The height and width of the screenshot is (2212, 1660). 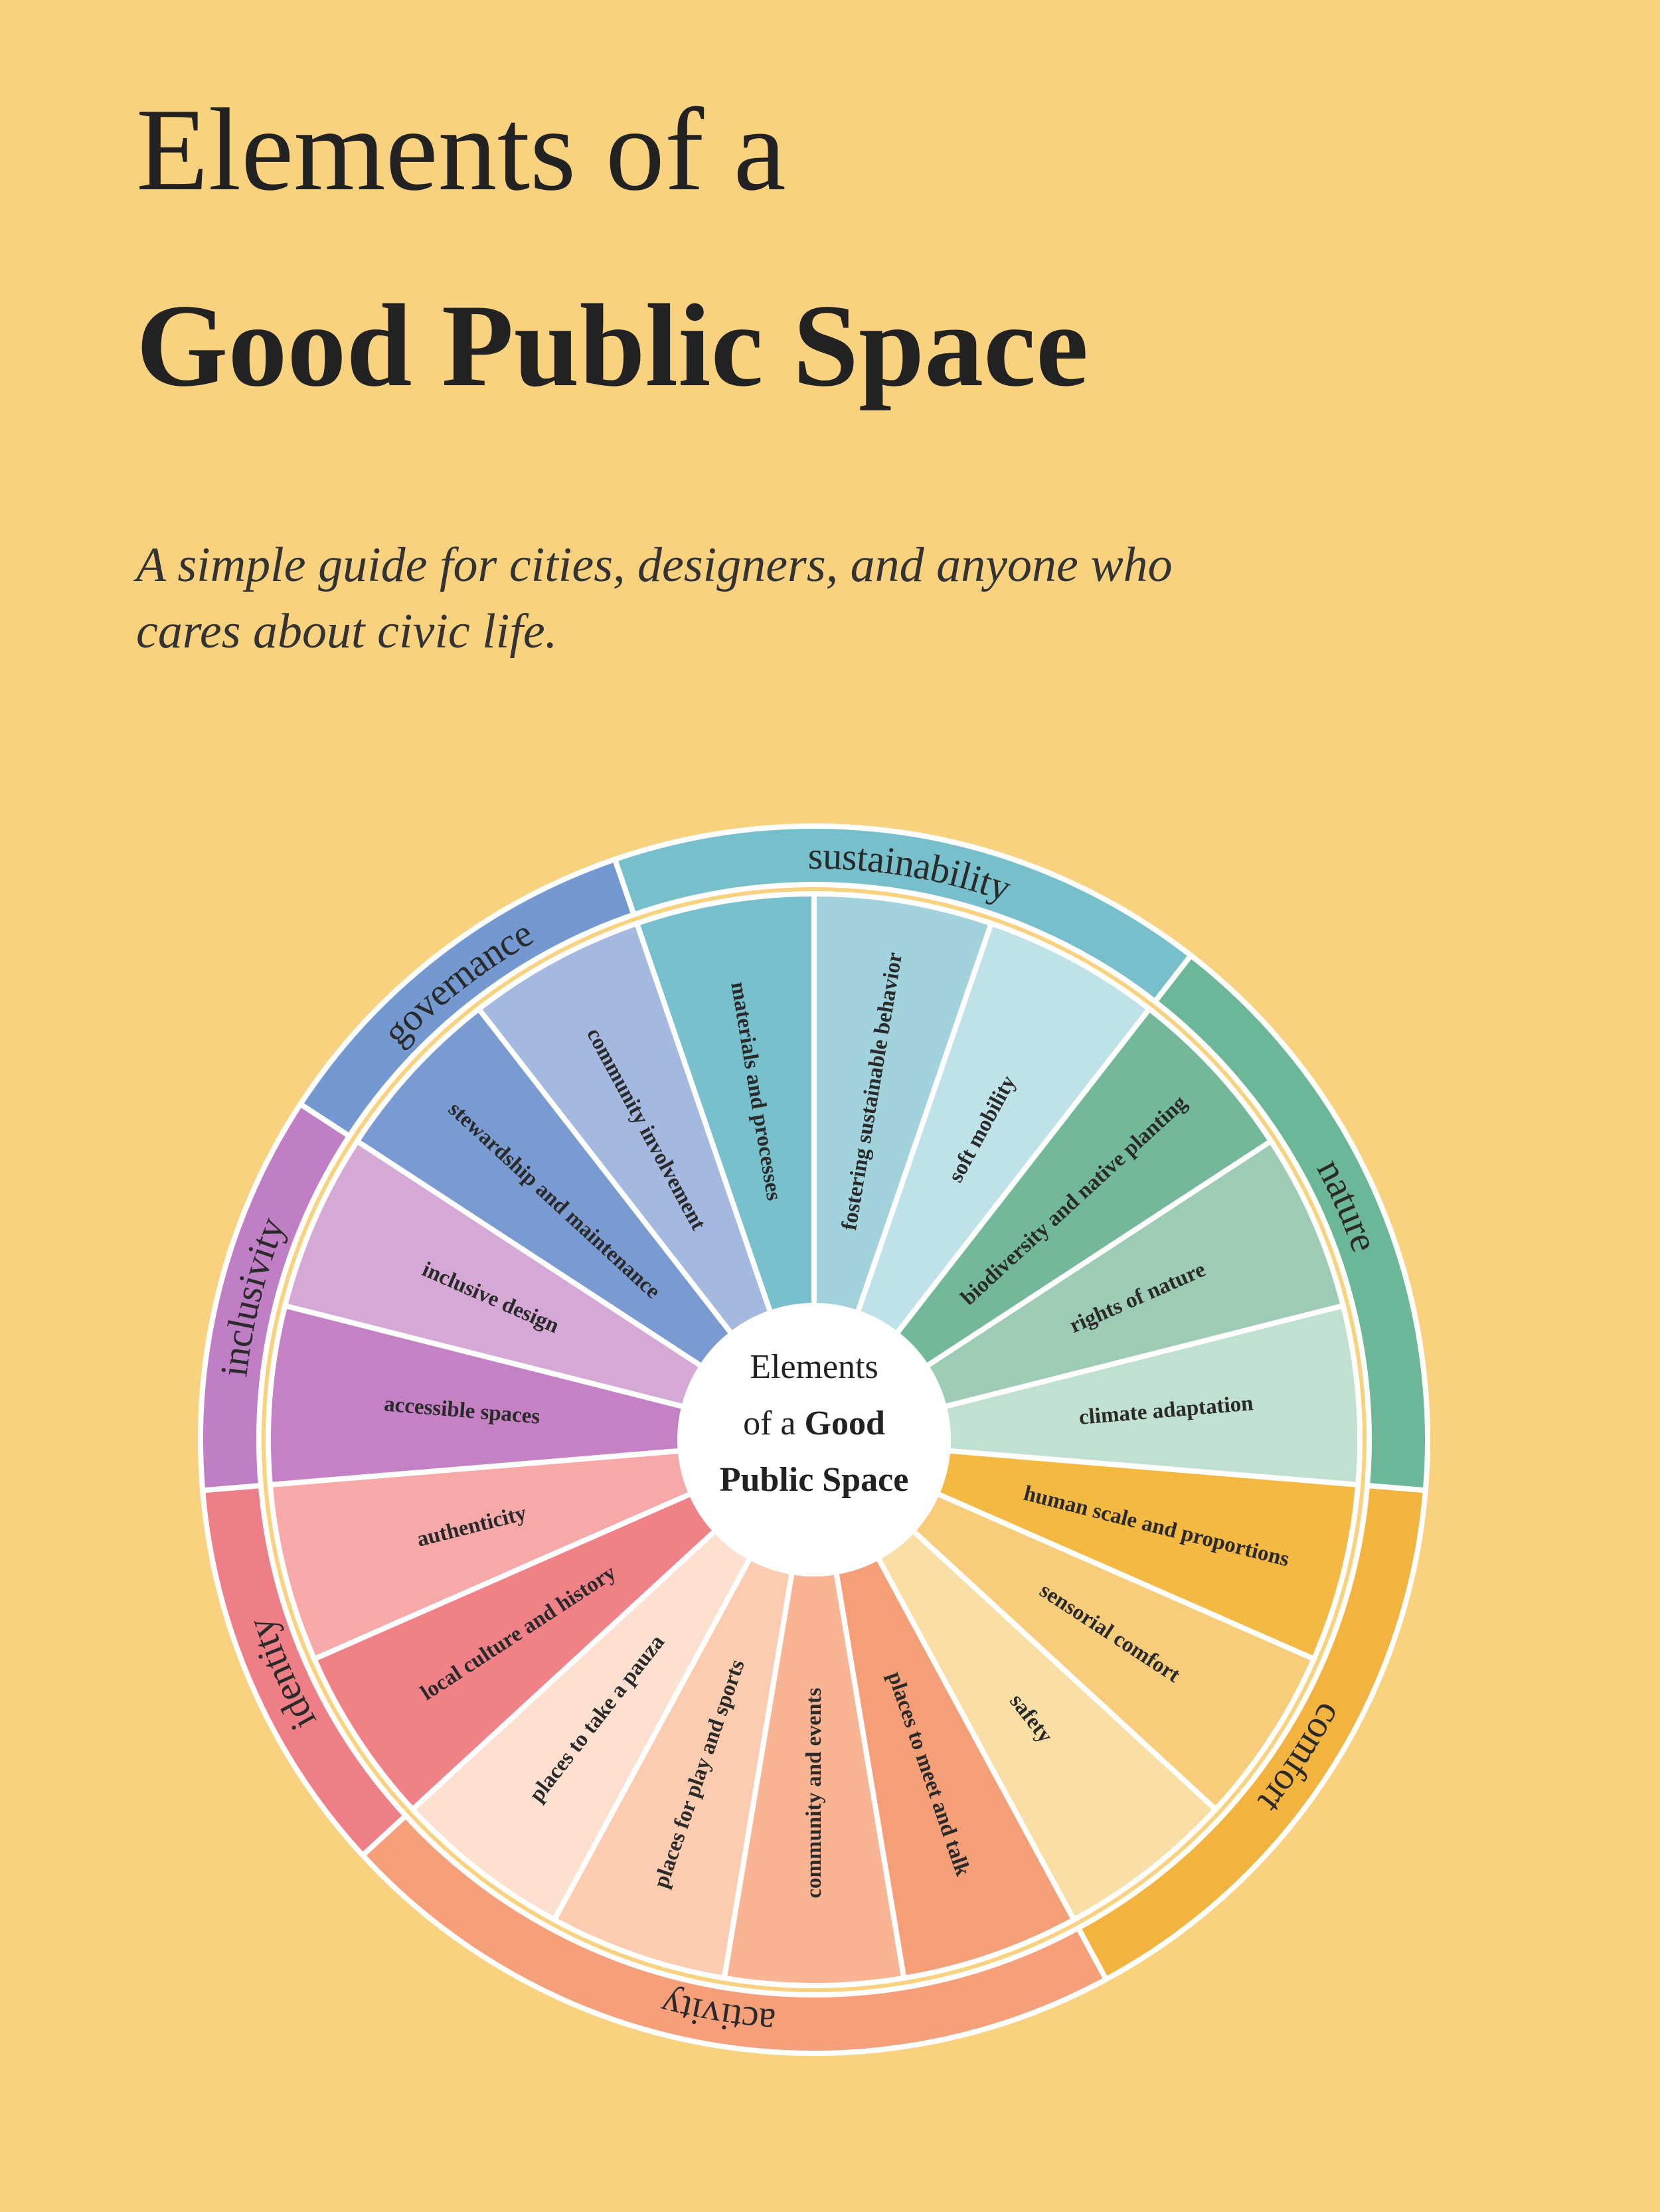 What do you see at coordinates (467, 997) in the screenshot?
I see `ring-segment` at bounding box center [467, 997].